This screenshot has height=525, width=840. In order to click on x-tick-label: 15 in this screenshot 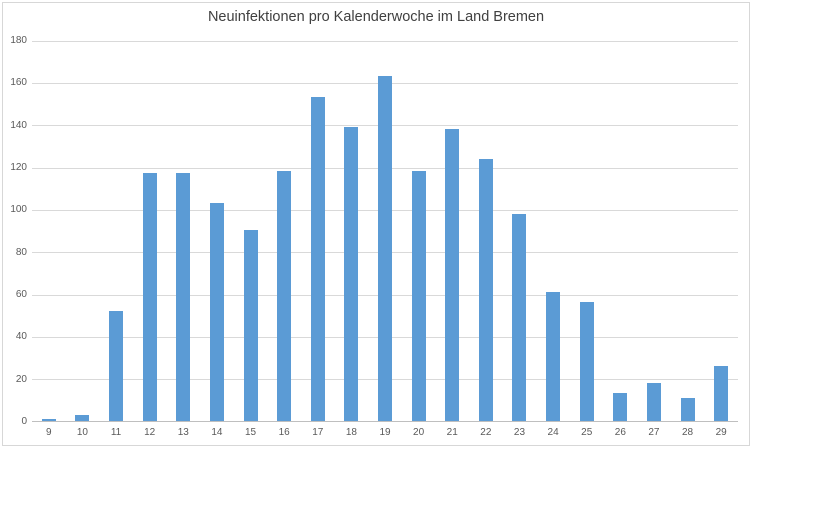, I will do `click(250, 432)`.